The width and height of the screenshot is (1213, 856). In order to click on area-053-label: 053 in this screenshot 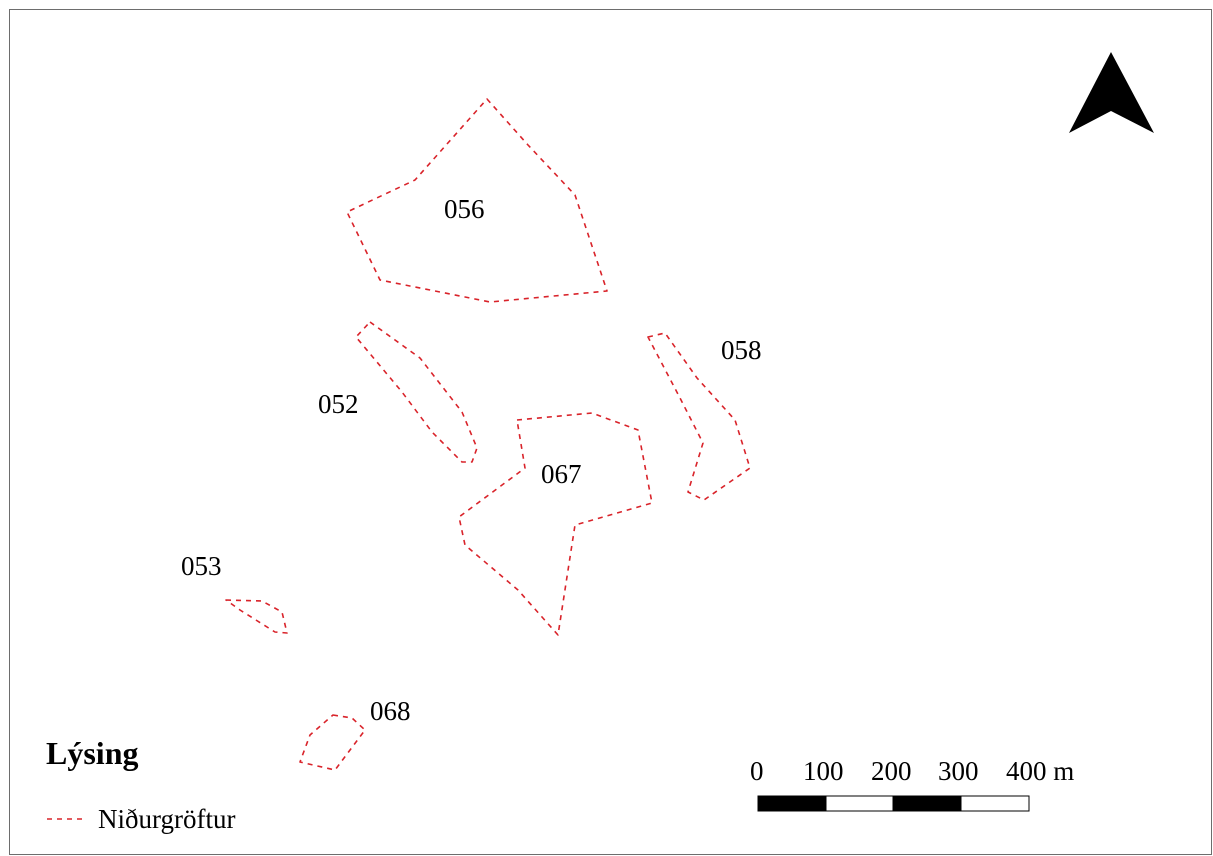, I will do `click(201, 566)`.